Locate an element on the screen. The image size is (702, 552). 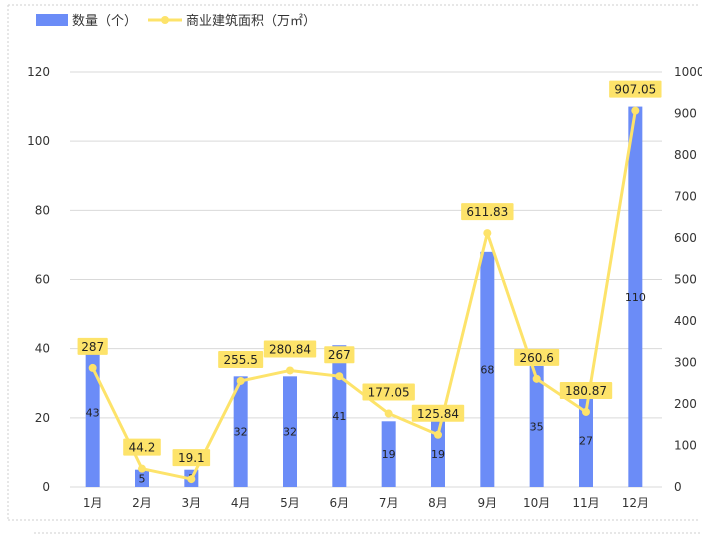
line-label-text: 19.1 is located at coordinates (191, 458).